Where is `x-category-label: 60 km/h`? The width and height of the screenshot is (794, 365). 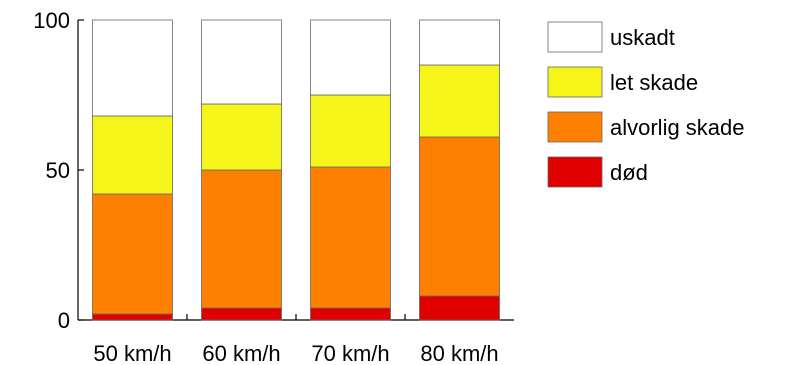 x-category-label: 60 km/h is located at coordinates (241, 353).